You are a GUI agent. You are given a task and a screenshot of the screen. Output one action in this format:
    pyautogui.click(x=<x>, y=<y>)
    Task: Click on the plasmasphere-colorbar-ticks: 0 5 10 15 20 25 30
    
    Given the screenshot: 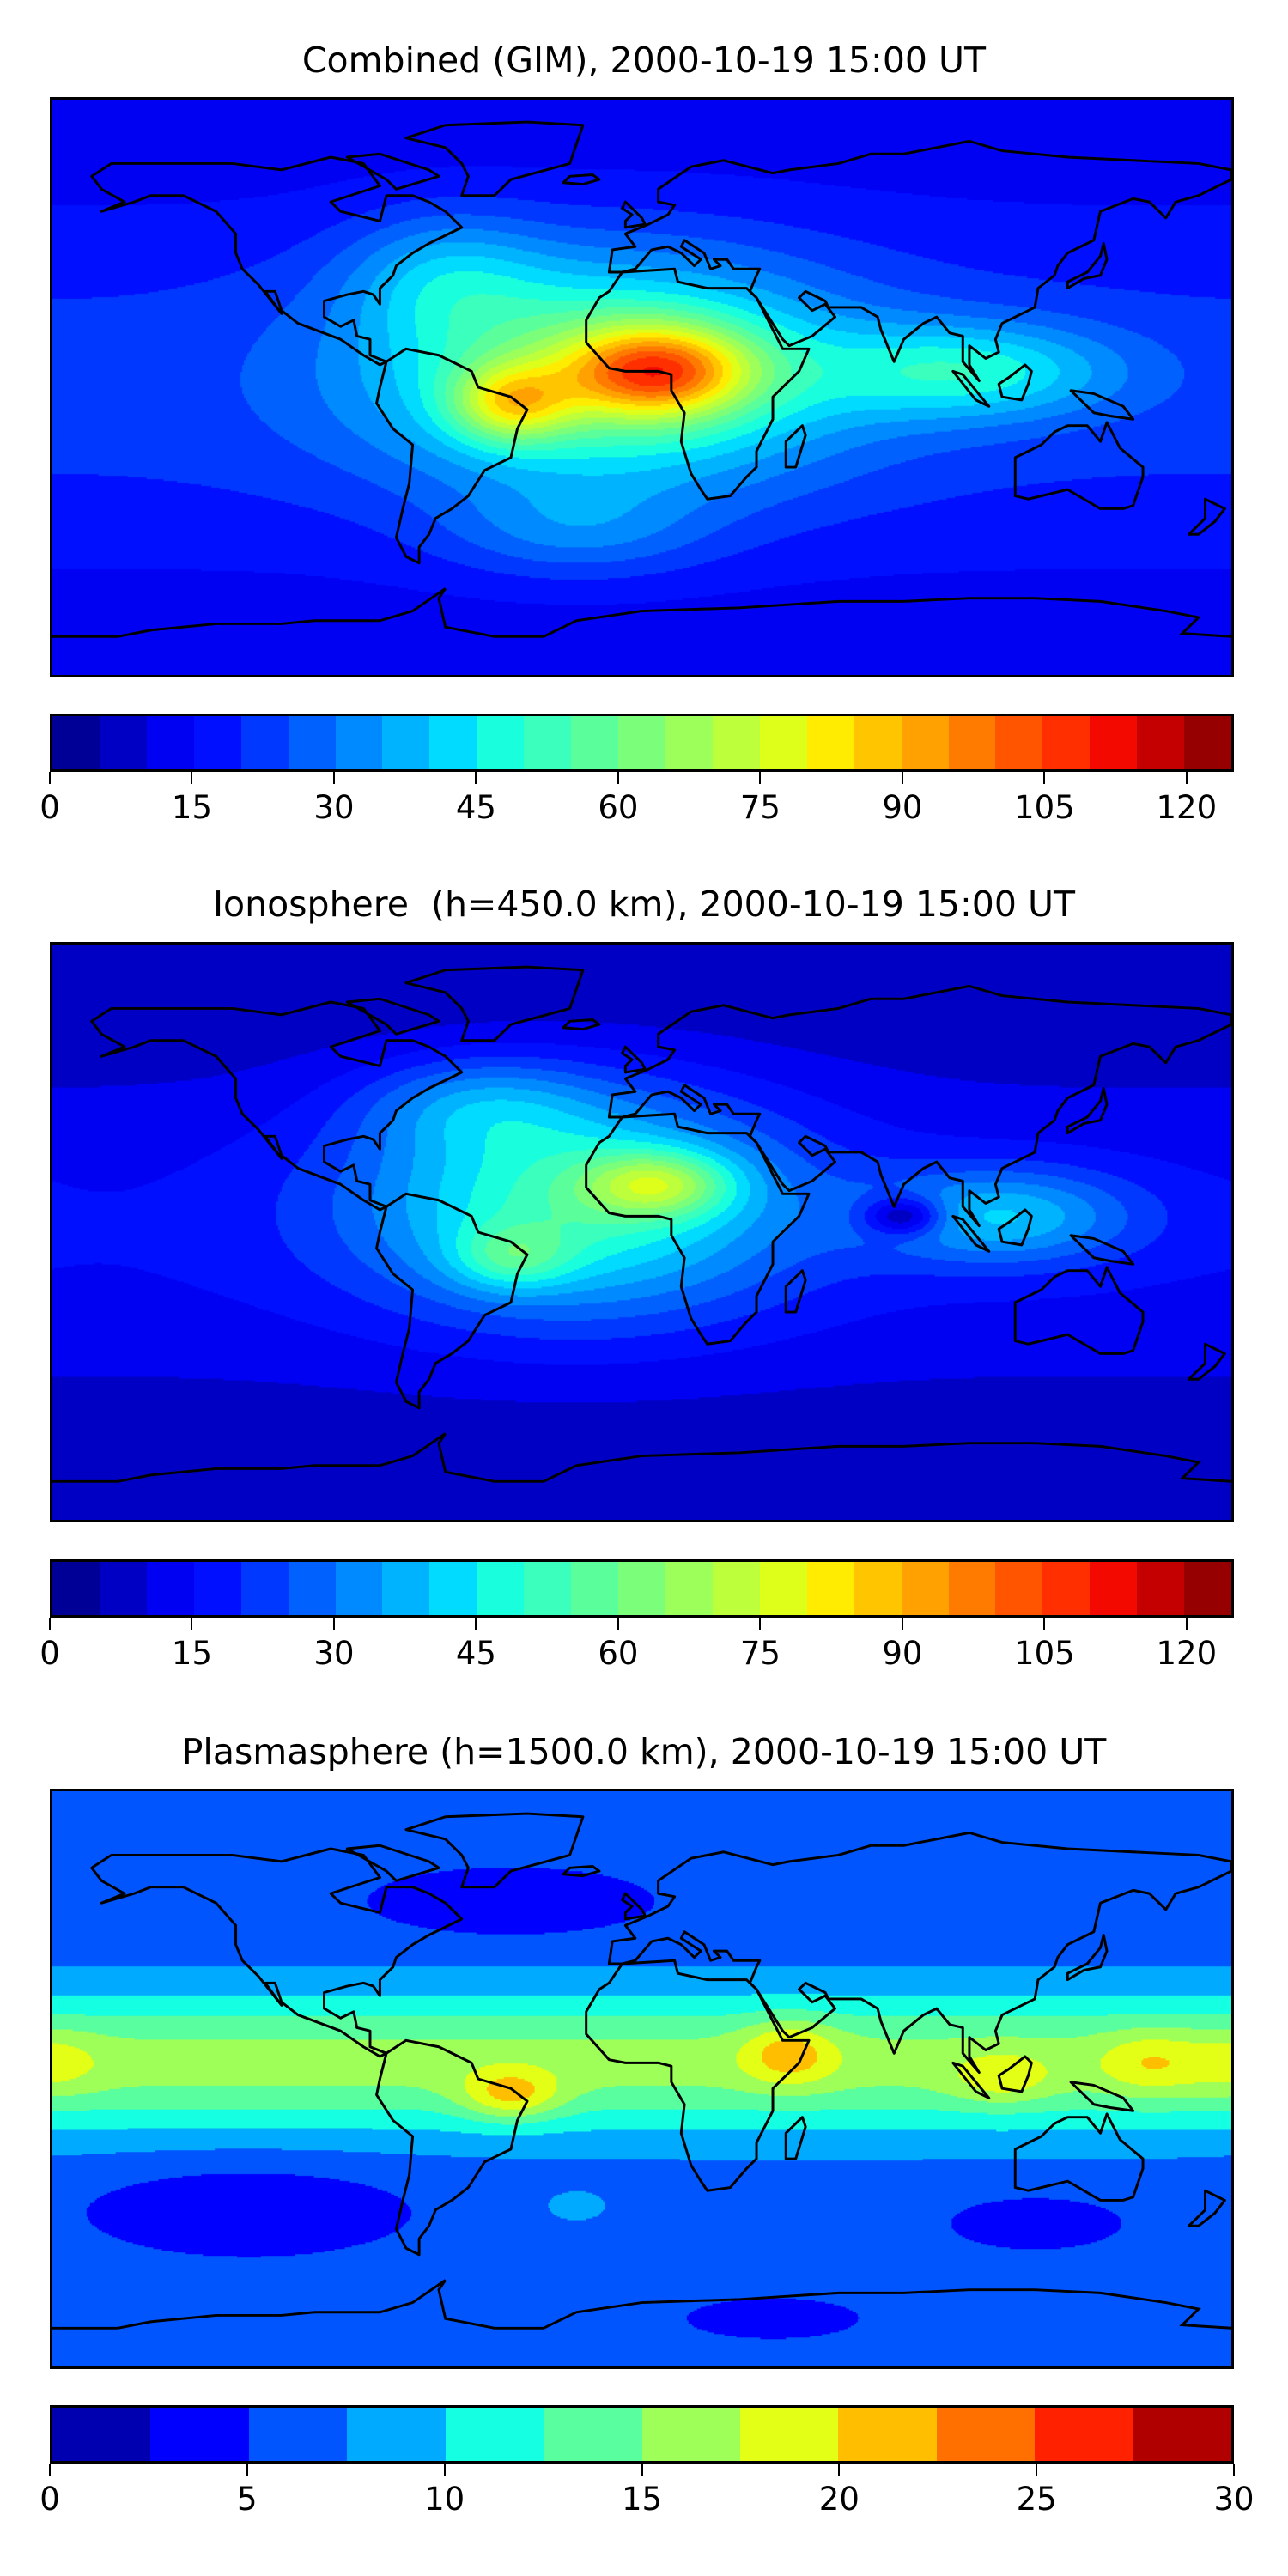 What is the action you would take?
    pyautogui.click(x=647, y=2494)
    